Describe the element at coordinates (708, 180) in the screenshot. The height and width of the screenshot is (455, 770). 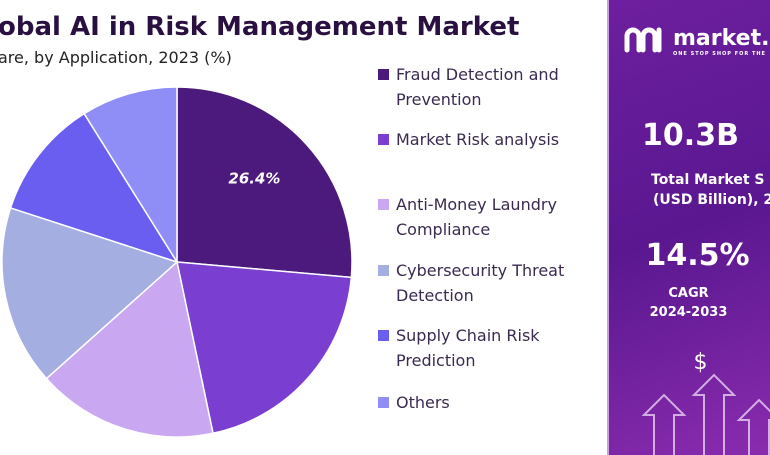
I see `market-size-label: Total Market S` at that location.